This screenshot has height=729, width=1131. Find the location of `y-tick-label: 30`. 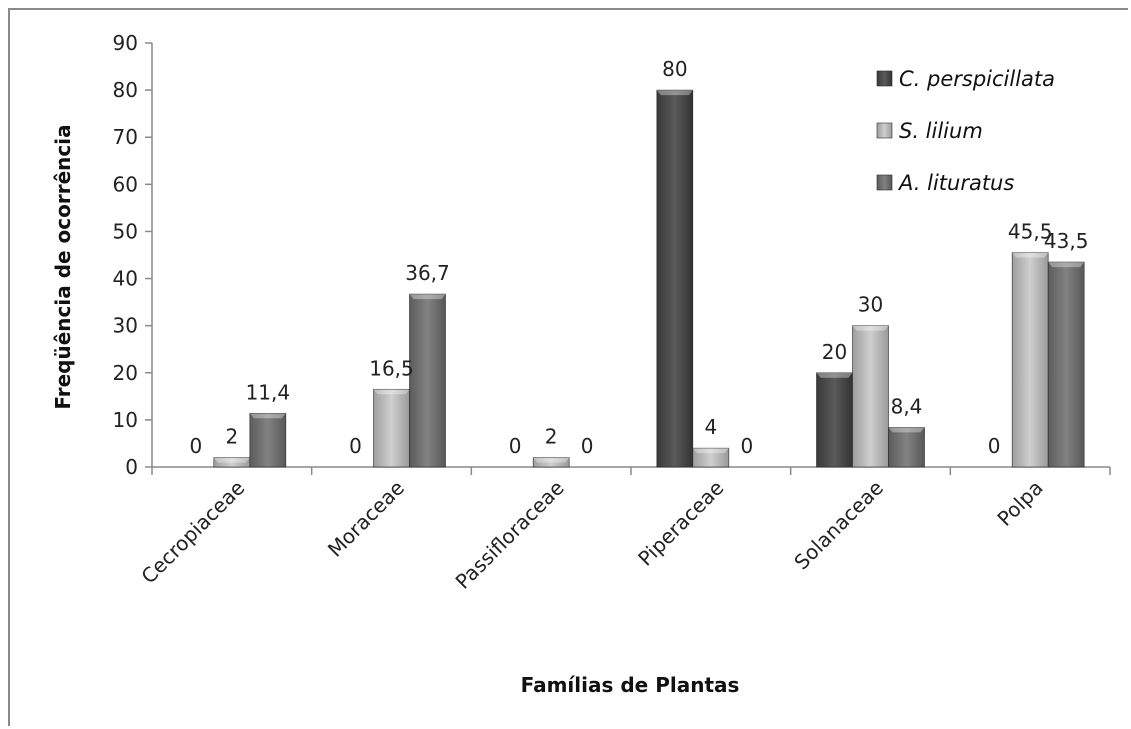

y-tick-label: 30 is located at coordinates (125, 326).